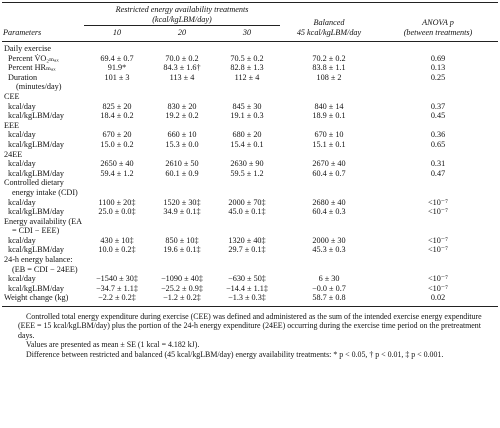 This screenshot has height=428, width=500. Describe the element at coordinates (182, 33) in the screenshot. I see `header-treatment: 20` at that location.